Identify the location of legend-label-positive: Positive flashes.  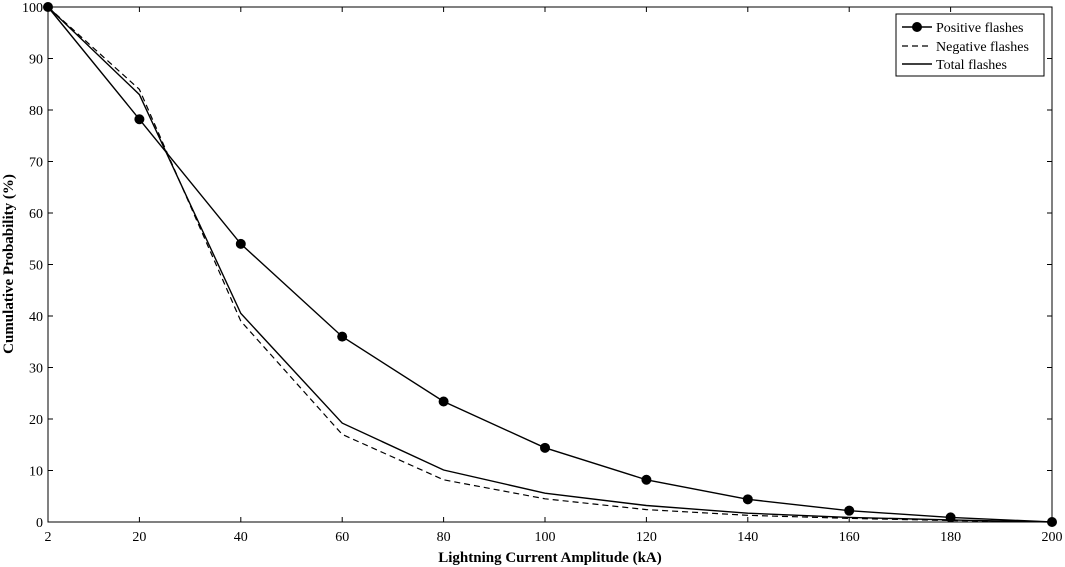
(980, 28).